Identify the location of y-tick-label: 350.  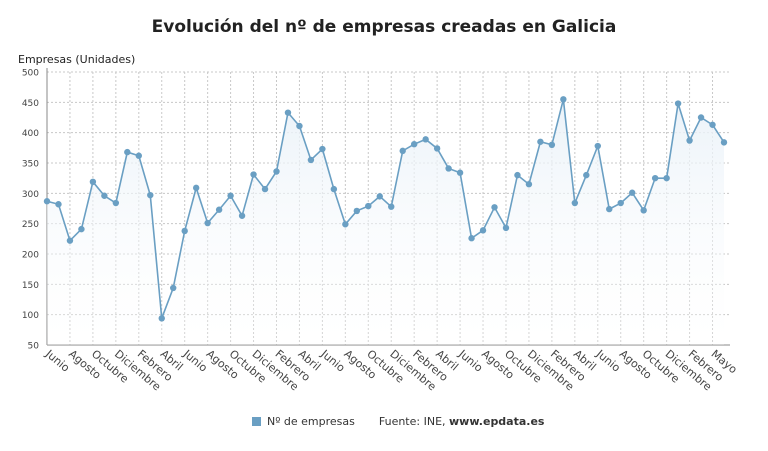
(30, 165).